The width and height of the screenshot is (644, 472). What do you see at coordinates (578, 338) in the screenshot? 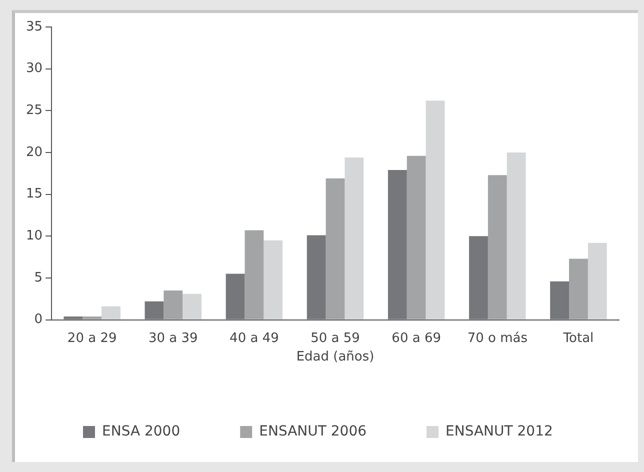
I see `x-tick-label: Total` at bounding box center [578, 338].